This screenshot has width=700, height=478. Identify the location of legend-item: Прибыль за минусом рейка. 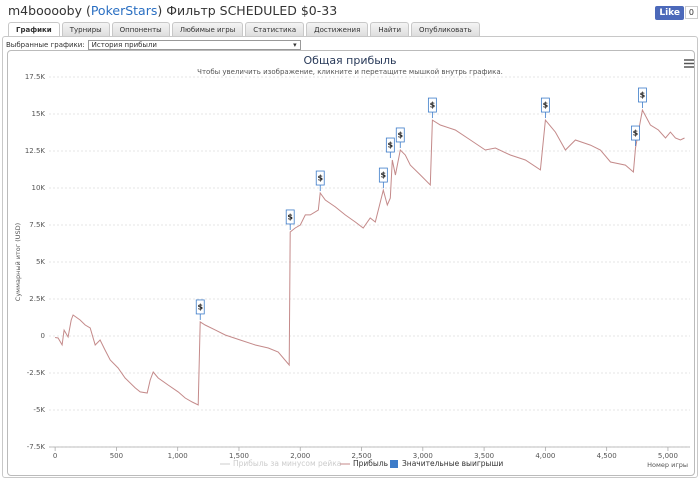
(280, 463).